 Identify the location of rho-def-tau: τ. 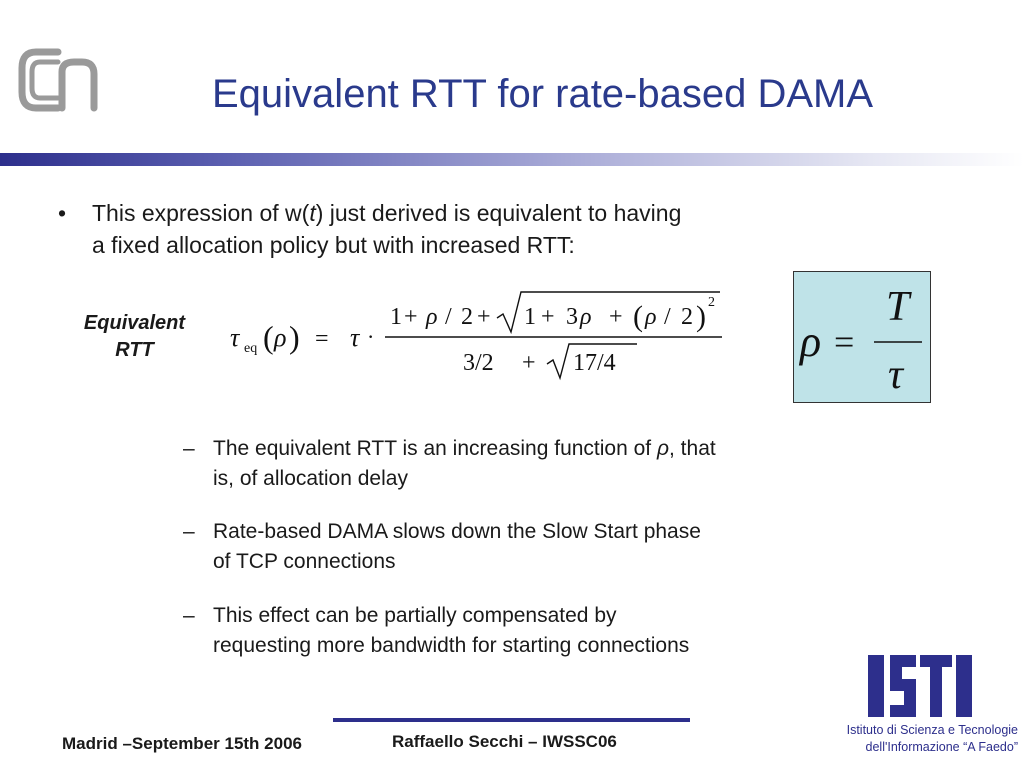
(896, 375).